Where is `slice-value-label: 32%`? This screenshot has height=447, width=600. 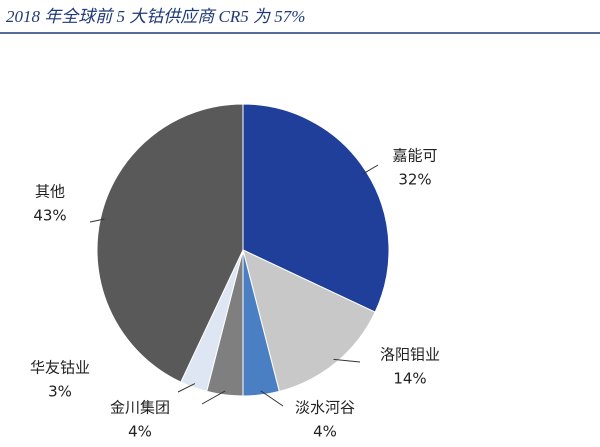 slice-value-label: 32% is located at coordinates (414, 180).